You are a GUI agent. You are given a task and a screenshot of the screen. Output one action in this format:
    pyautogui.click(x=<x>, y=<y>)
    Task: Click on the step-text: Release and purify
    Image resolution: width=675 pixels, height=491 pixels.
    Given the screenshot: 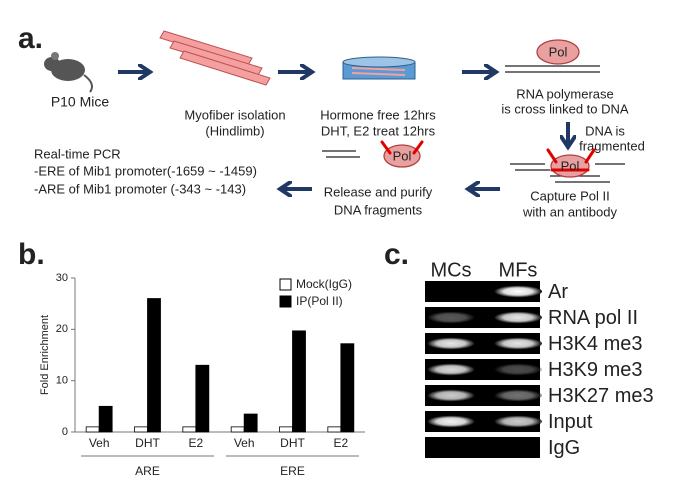 What is the action you would take?
    pyautogui.click(x=378, y=191)
    